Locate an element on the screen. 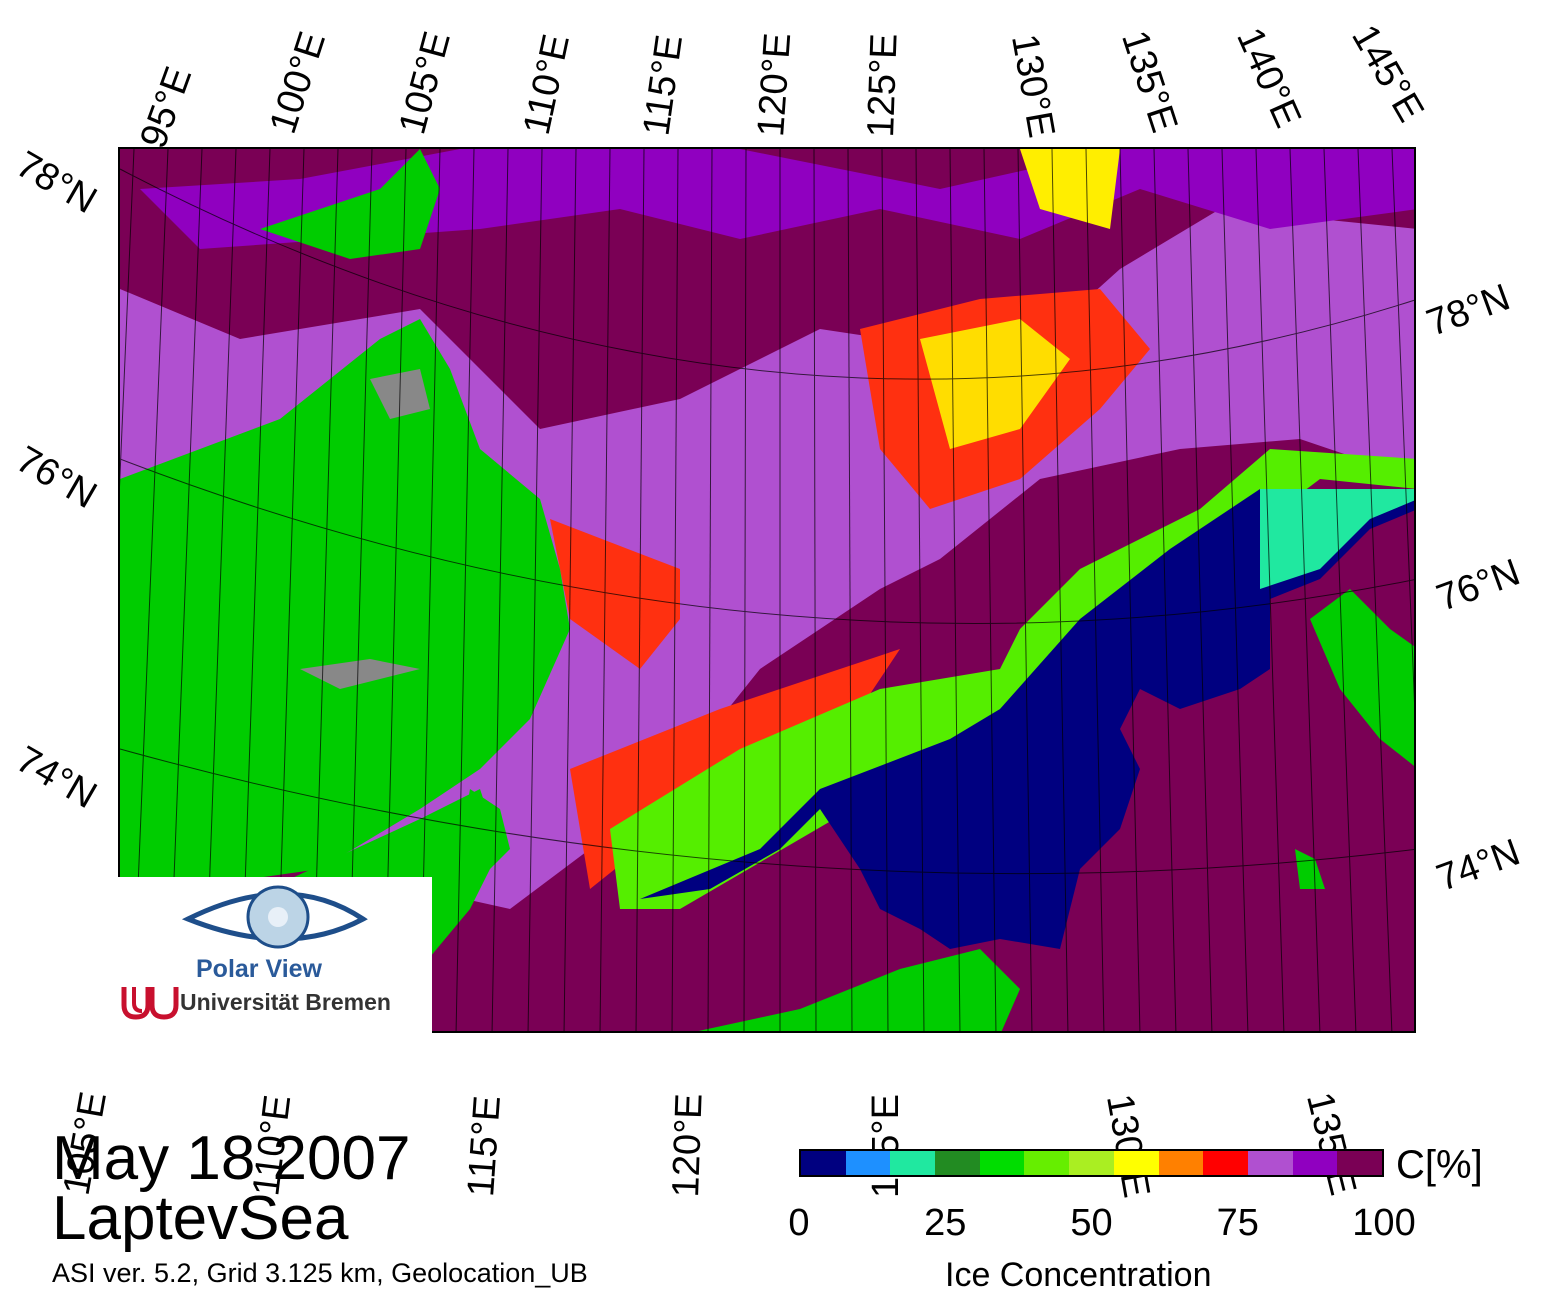  land-severnaya-zemlya is located at coordinates (350, 204).